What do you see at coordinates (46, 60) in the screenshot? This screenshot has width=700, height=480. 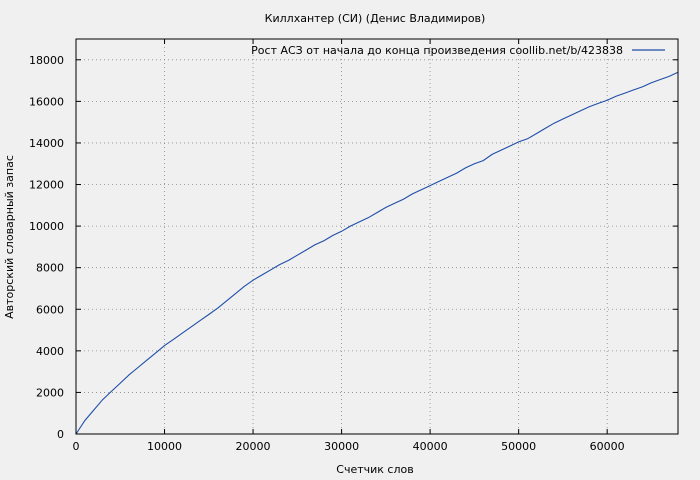 I see `y-tick-label: 18000` at bounding box center [46, 60].